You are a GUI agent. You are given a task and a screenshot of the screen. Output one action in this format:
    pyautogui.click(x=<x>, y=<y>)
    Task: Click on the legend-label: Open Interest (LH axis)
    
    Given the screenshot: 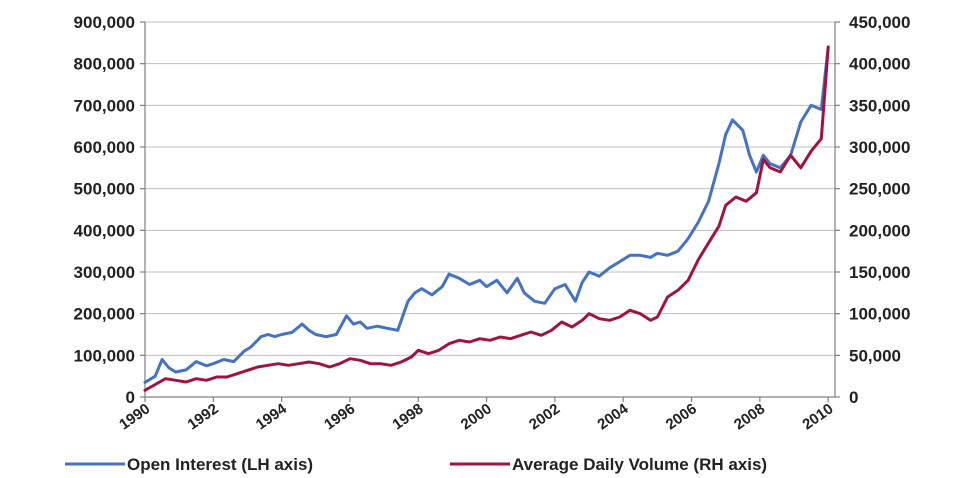 What is the action you would take?
    pyautogui.click(x=220, y=464)
    